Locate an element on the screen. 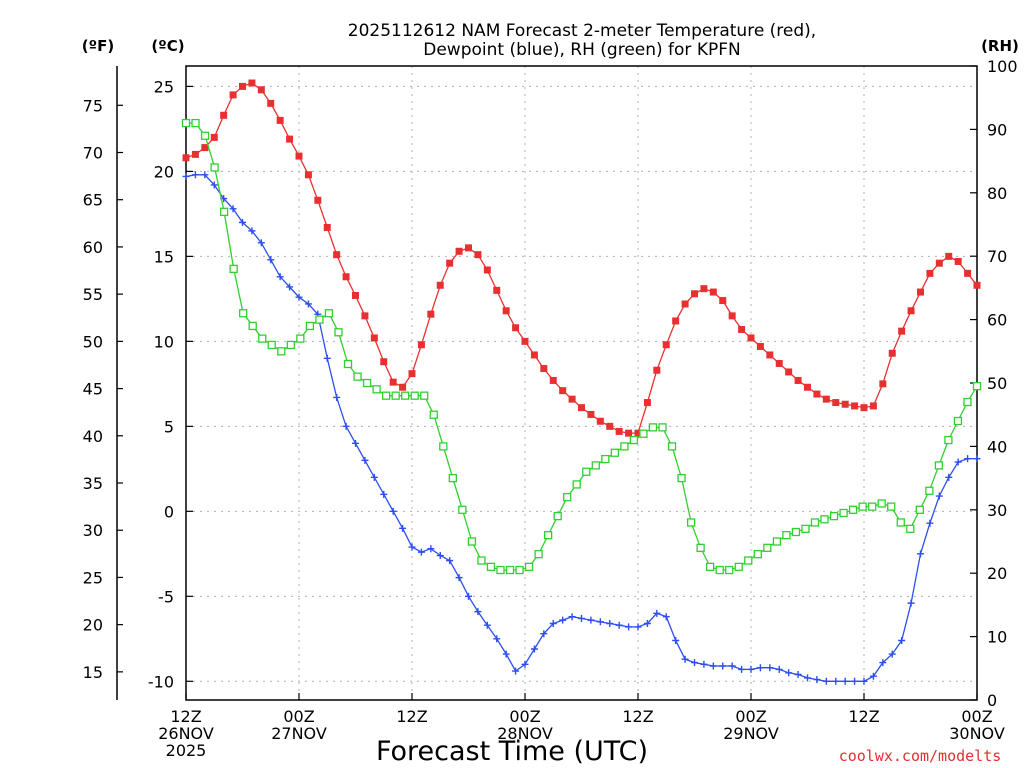 The width and height of the screenshot is (1024, 768). x-tick-label: 30NOV is located at coordinates (977, 733).